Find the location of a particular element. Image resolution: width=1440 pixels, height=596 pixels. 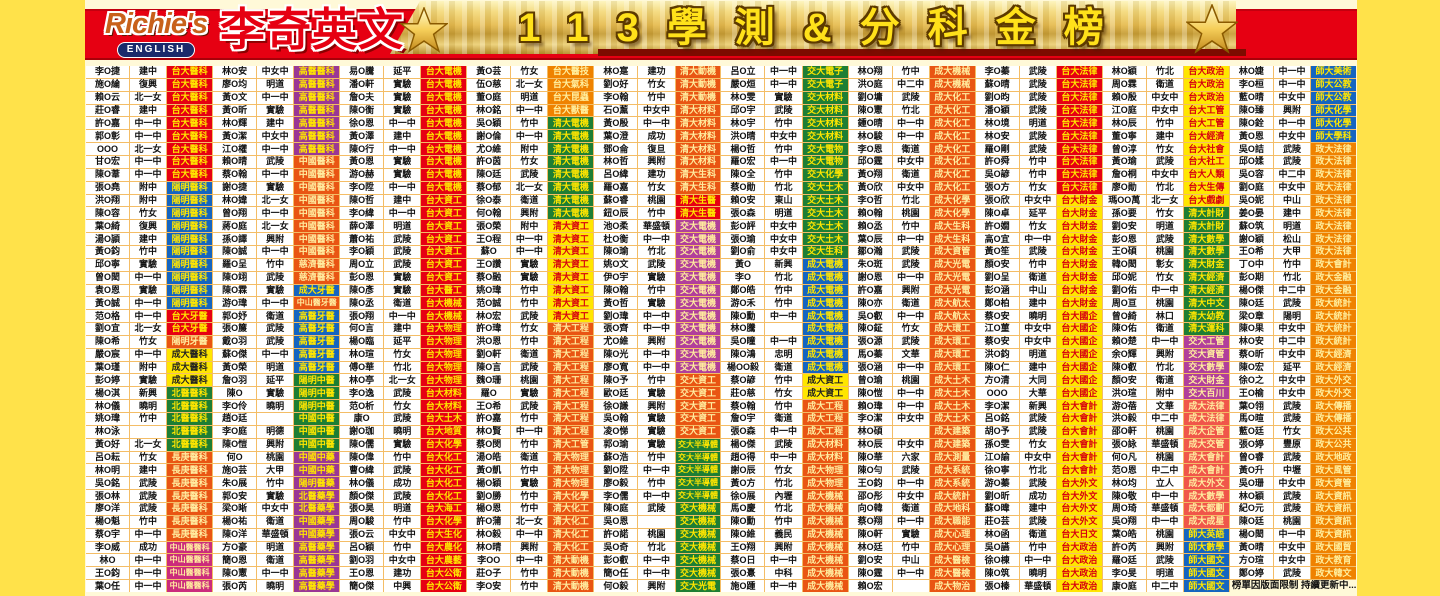

entry-name-cell: 林O碩 is located at coordinates (870, 431).